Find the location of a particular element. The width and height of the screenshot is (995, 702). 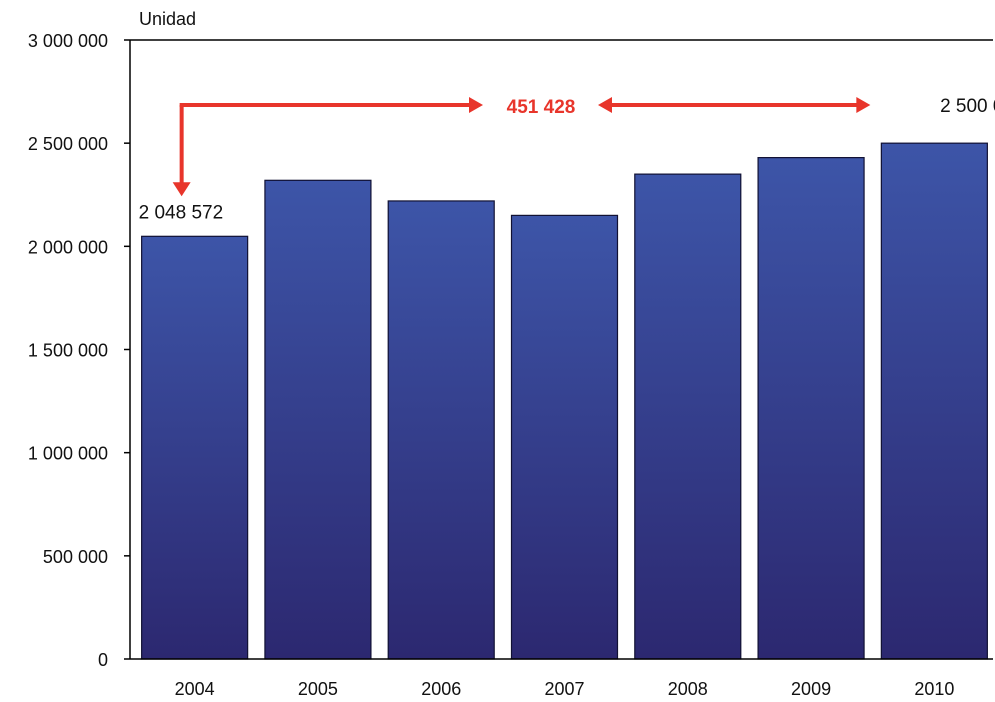

arrow-head-right-end is located at coordinates (863, 105).